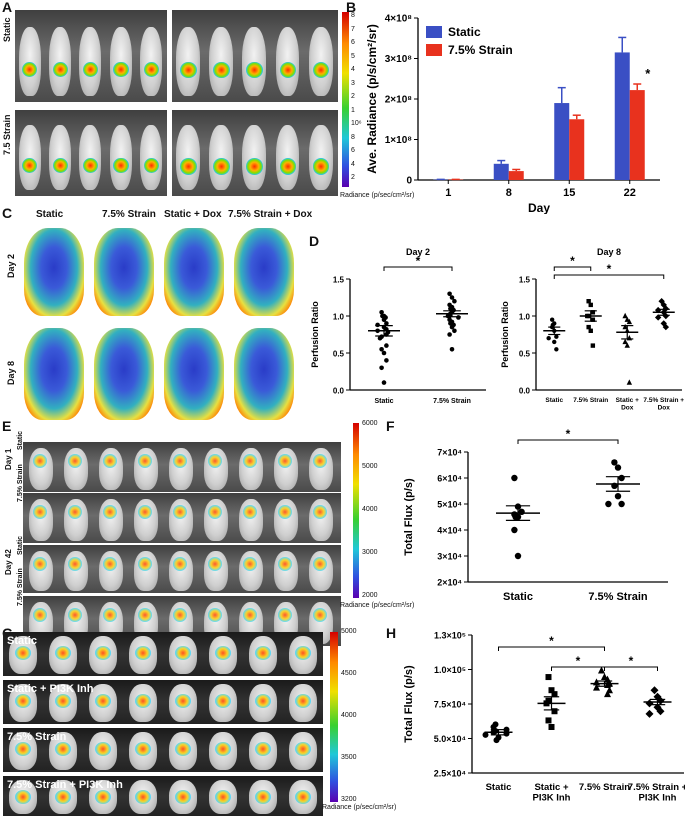  I want to click on panel-letter-b: B, so click(351, 7).